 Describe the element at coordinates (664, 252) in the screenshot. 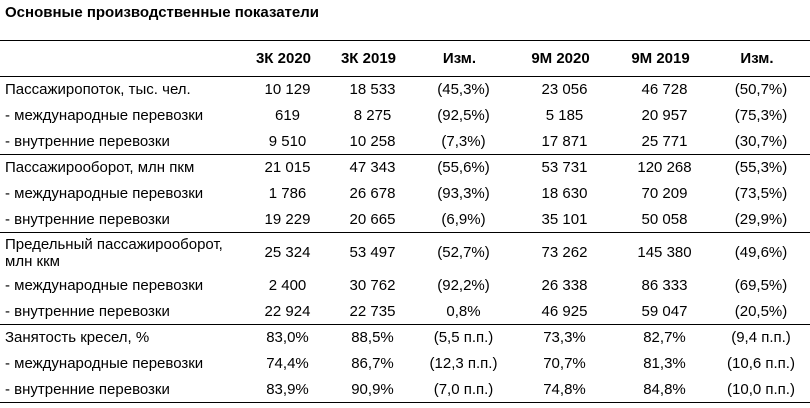

I see `cell-value: 145 380` at that location.